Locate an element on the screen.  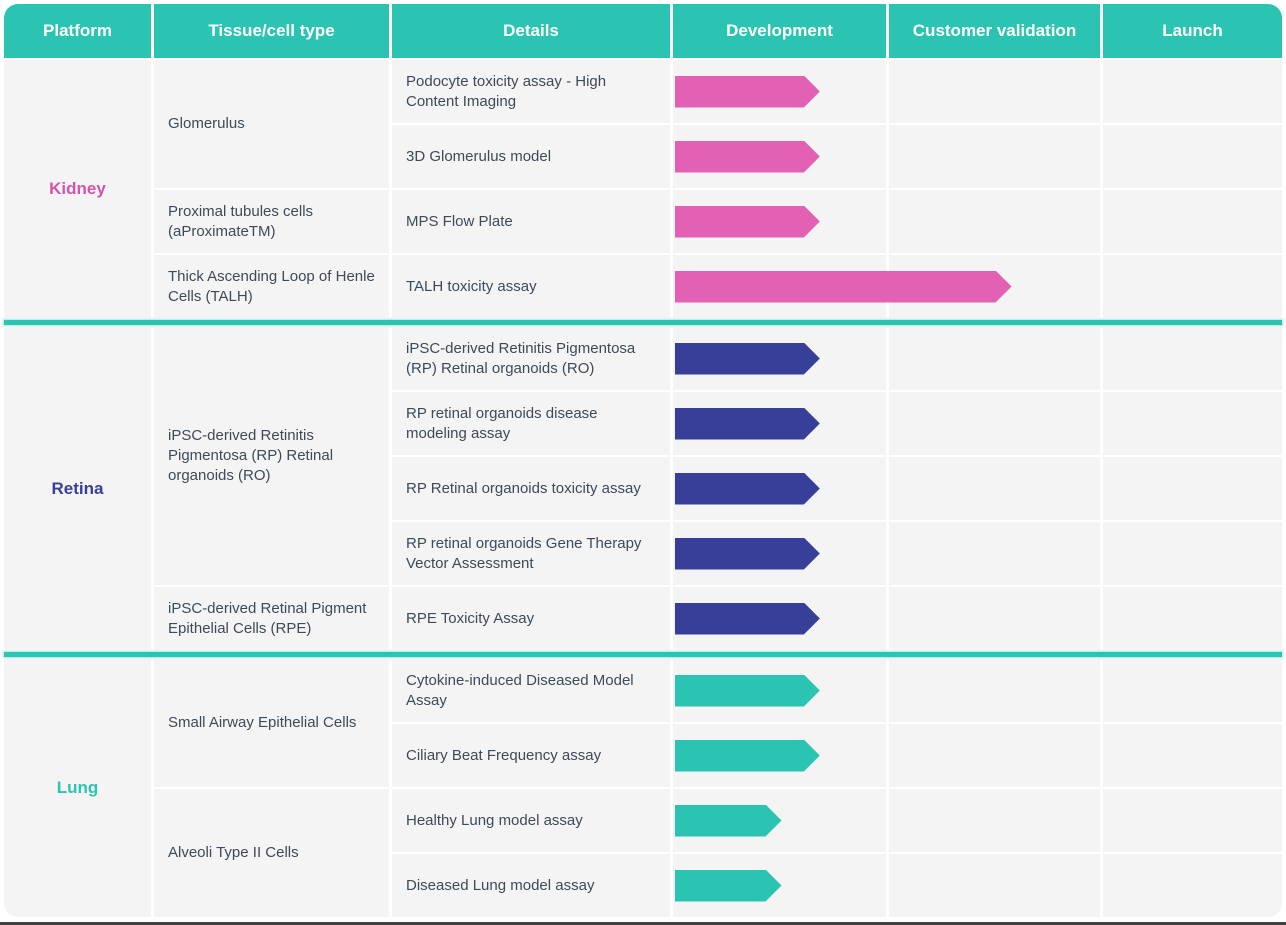
assay-name: Diseased Lung model assay is located at coordinates (500, 885).